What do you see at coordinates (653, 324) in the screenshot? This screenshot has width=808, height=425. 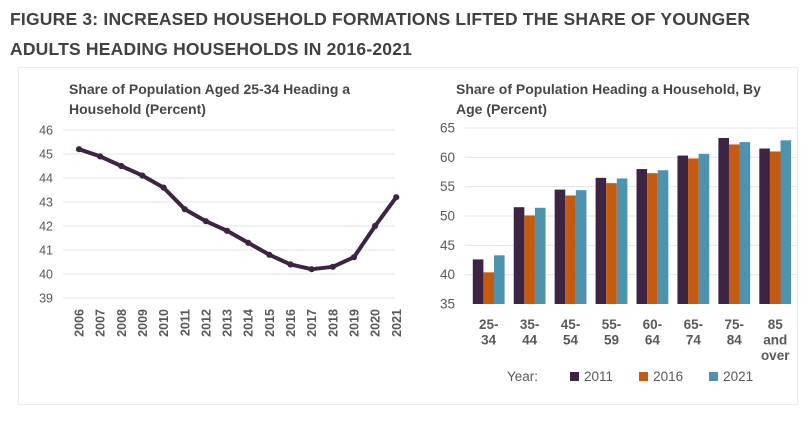 I see `category-label: 60-` at bounding box center [653, 324].